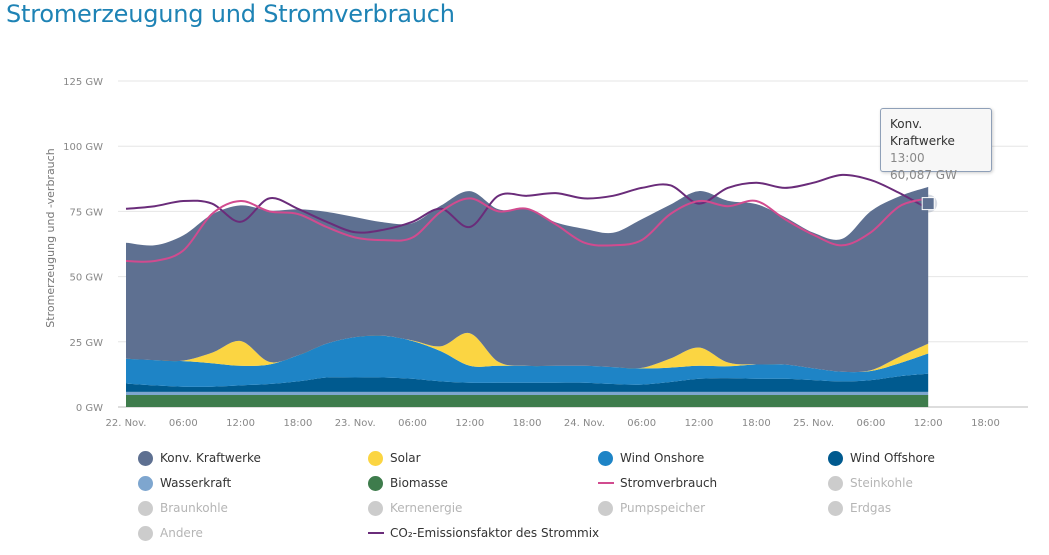 The height and width of the screenshot is (555, 1049). I want to click on legend-item-stromverbrauch: Stromverbrauch, so click(657, 483).